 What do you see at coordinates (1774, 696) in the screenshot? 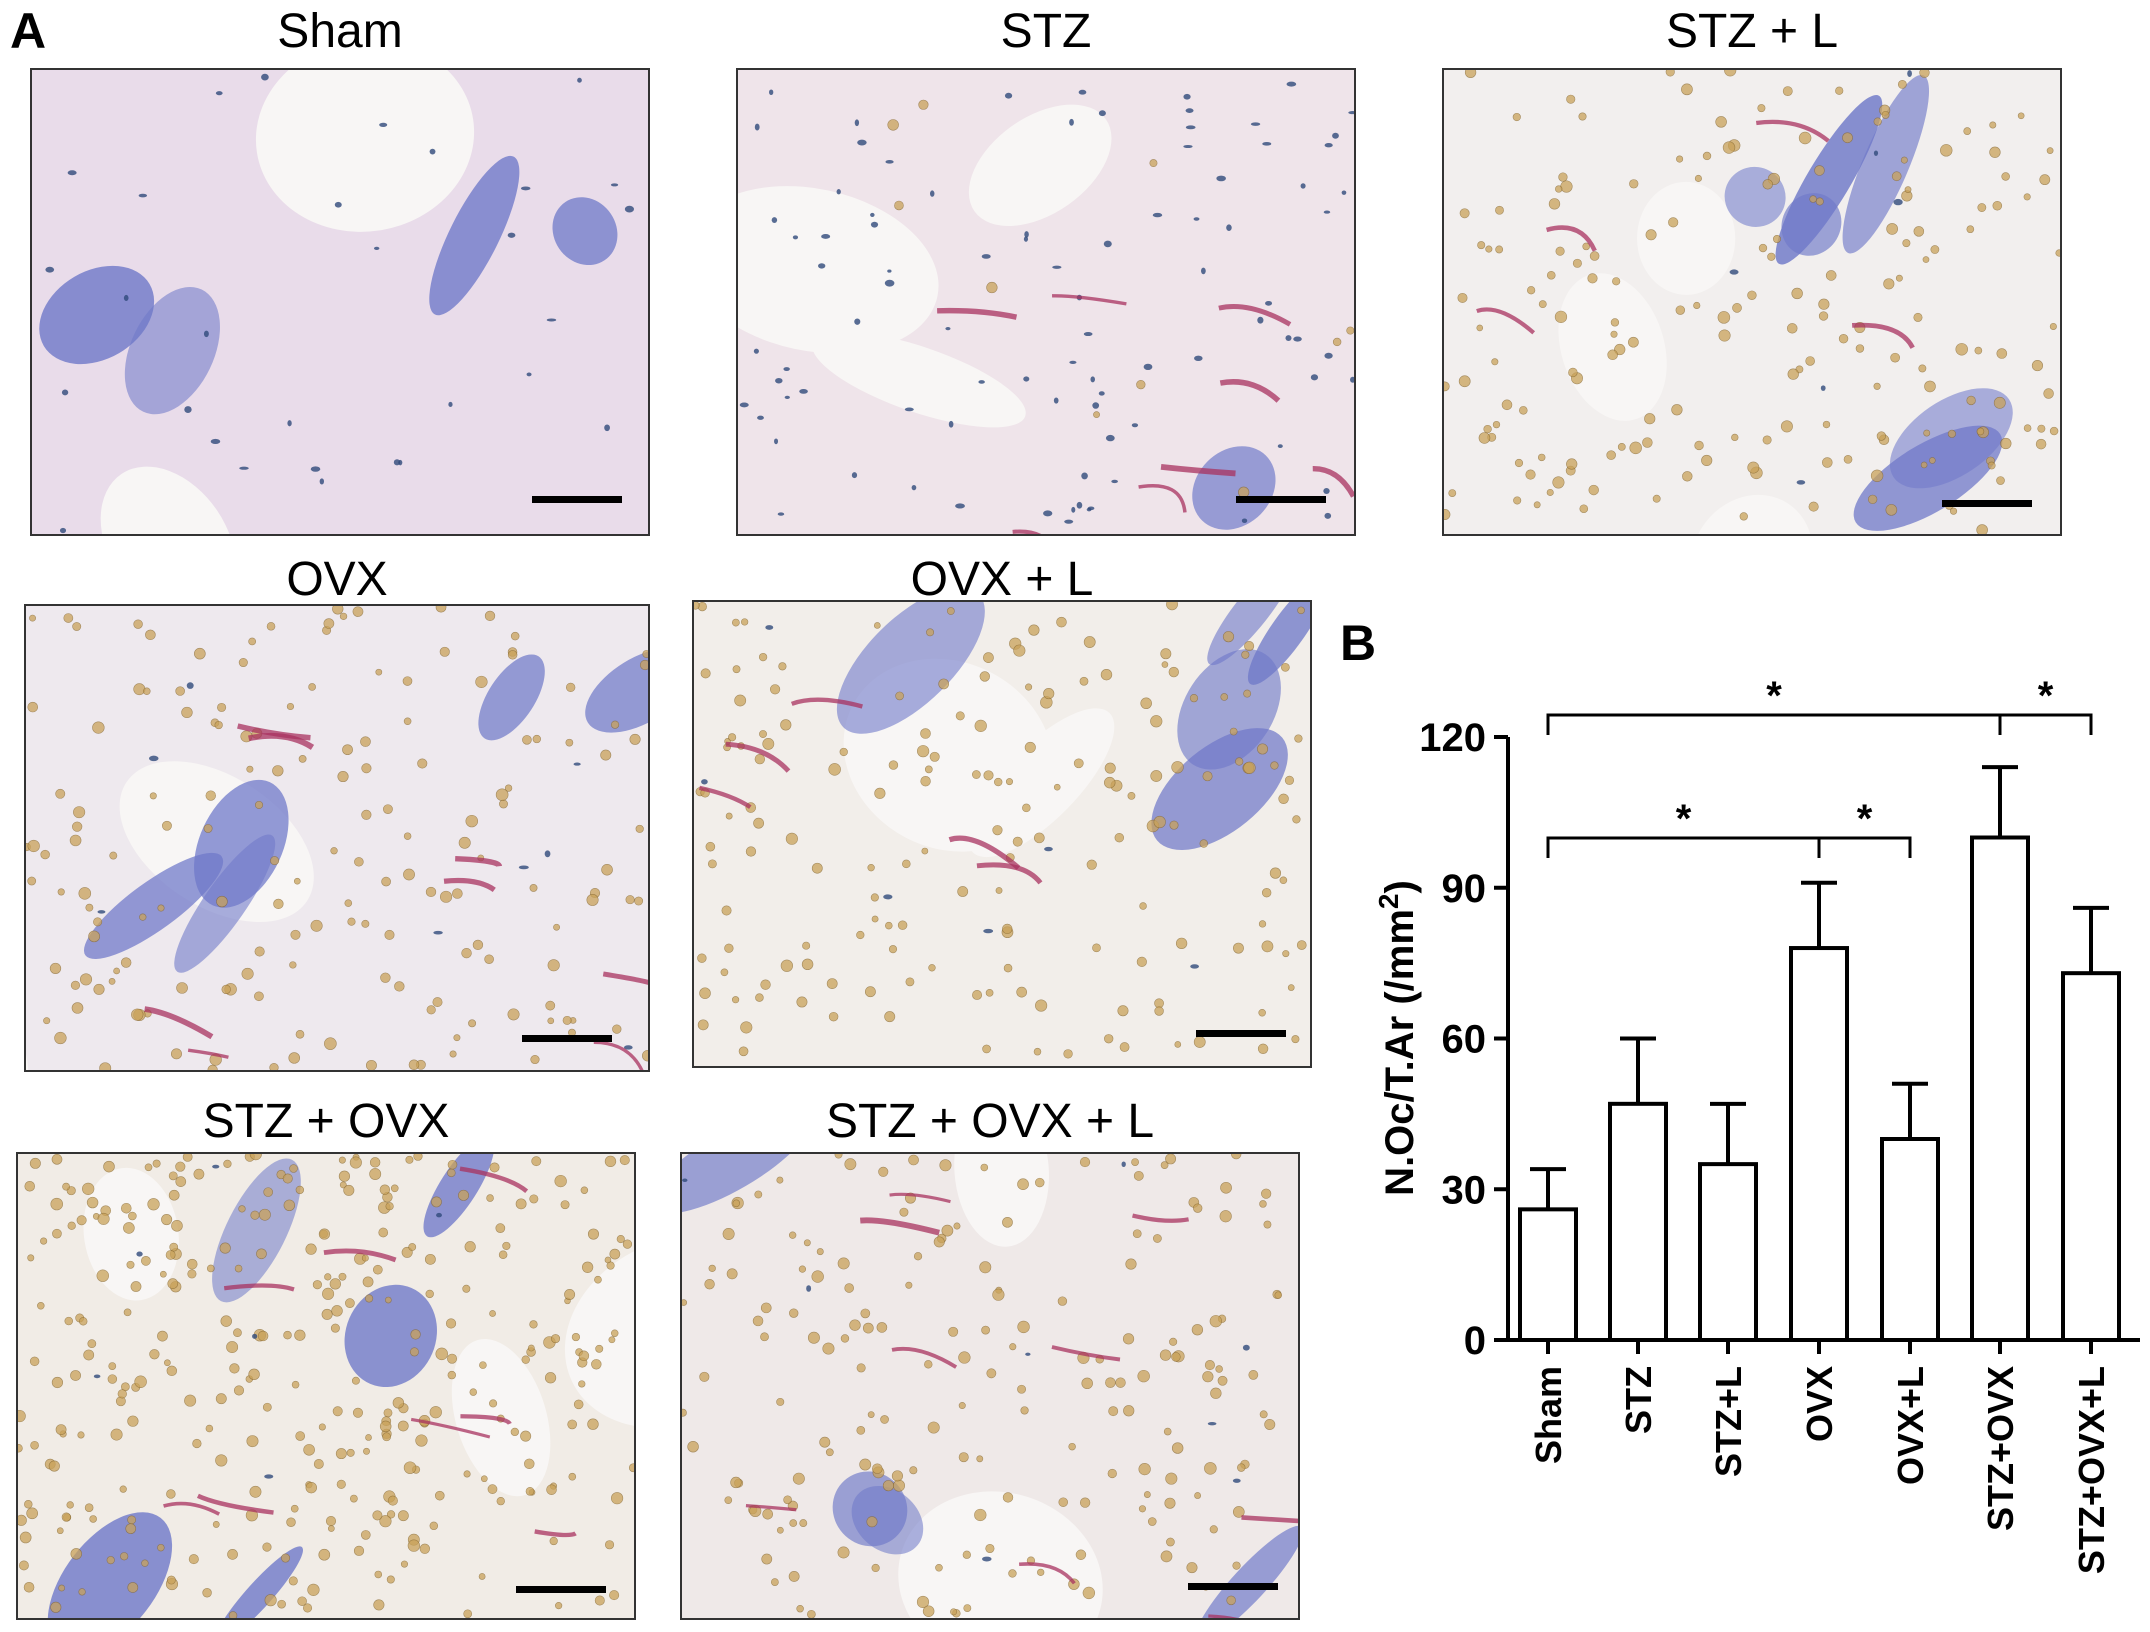
I see `significance-star: *` at bounding box center [1774, 696].